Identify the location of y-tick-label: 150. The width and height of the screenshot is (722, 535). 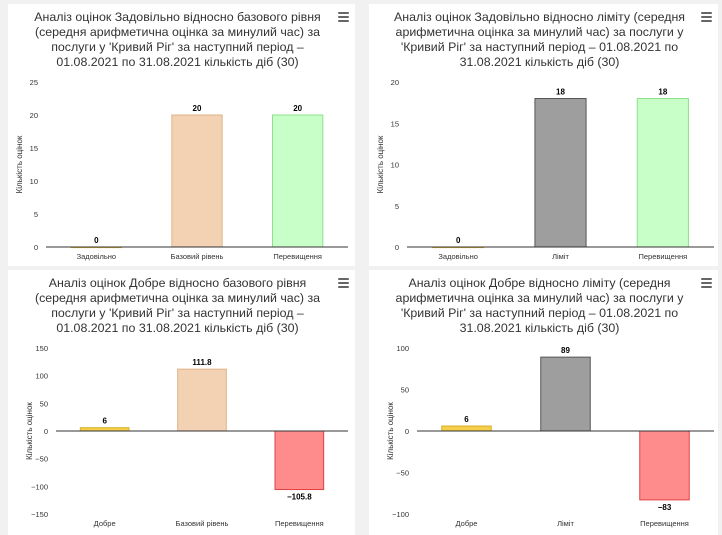
(41, 348).